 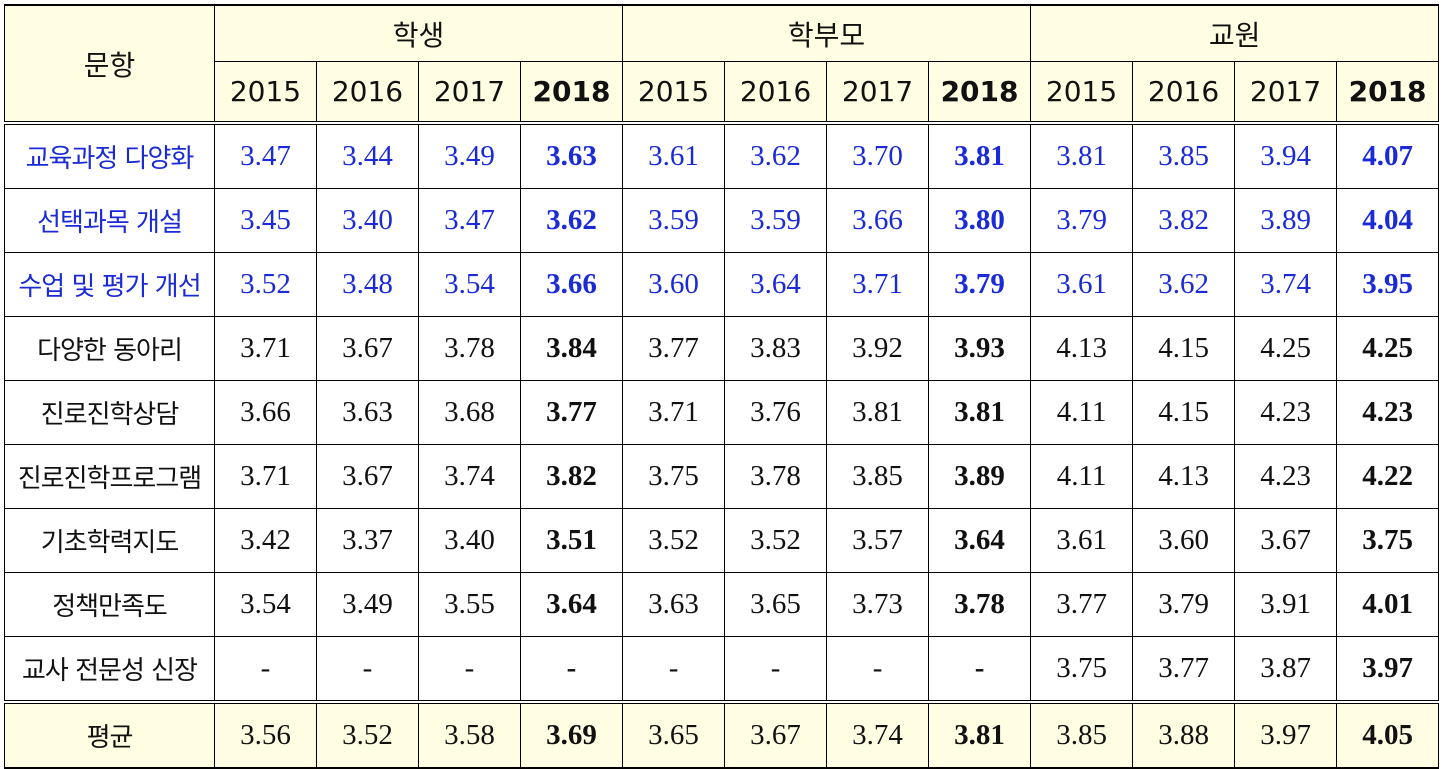 I want to click on value-cell: 3.58, so click(x=469, y=734).